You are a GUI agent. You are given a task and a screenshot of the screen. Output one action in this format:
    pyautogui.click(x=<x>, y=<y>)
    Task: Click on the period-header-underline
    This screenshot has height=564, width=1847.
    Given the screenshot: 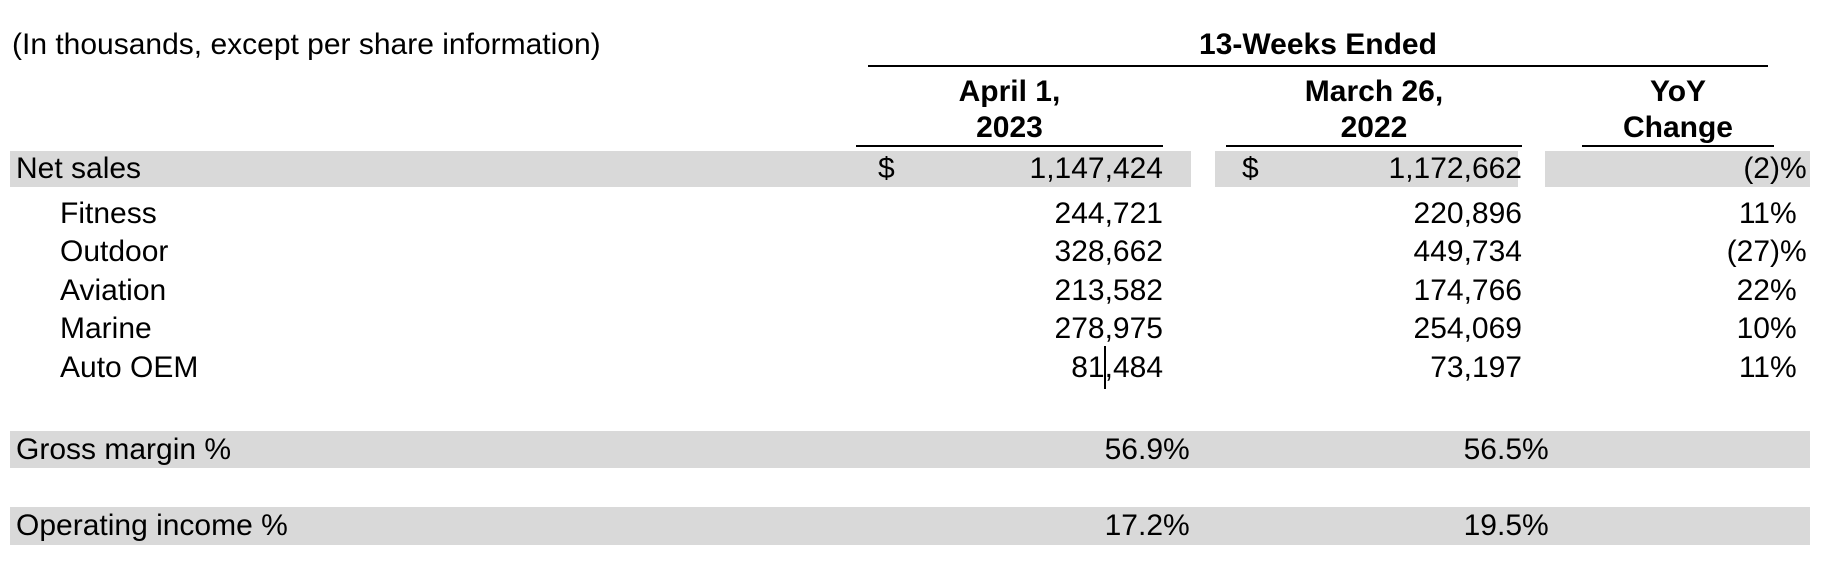 What is the action you would take?
    pyautogui.click(x=1318, y=66)
    